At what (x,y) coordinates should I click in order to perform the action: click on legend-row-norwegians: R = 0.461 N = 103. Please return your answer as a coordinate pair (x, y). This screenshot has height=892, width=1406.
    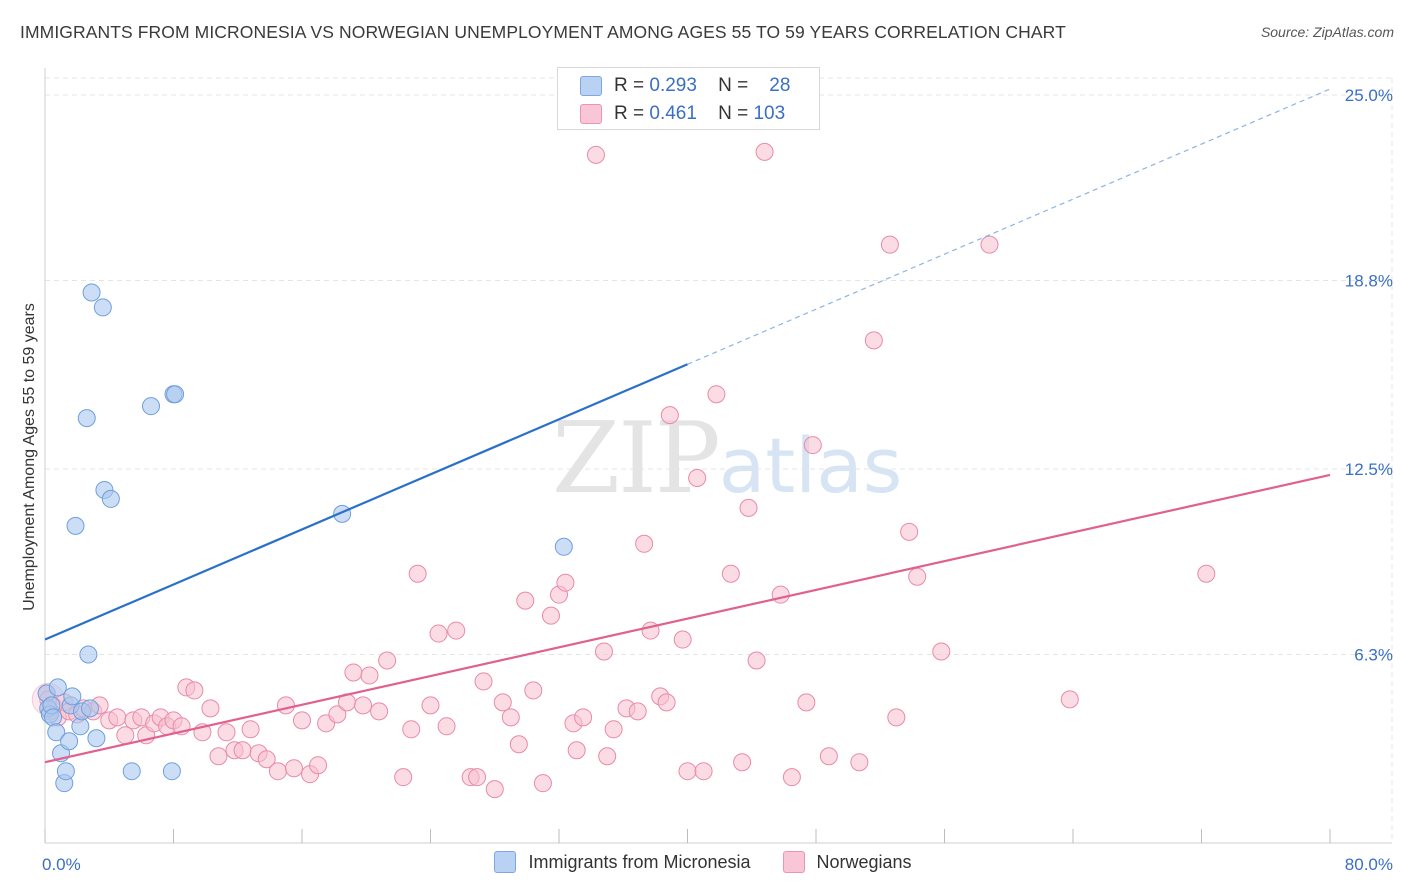
    Looking at the image, I should click on (682, 114).